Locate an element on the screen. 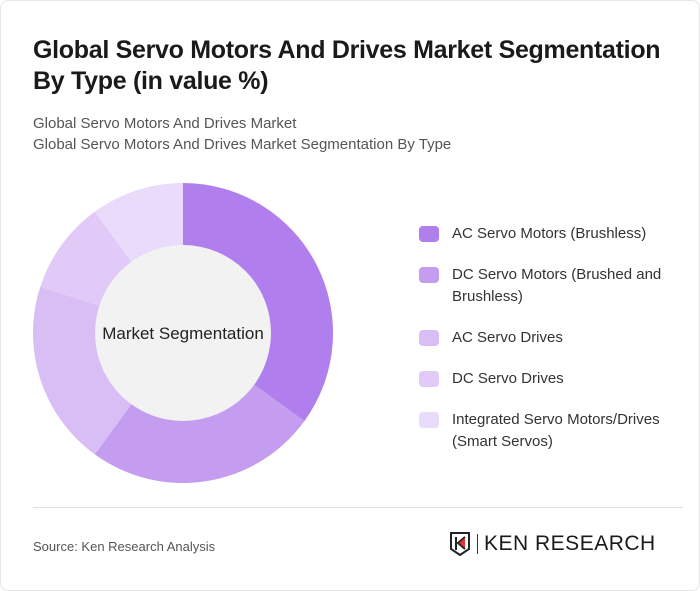 This screenshot has width=700, height=591. legend-item: DC Servo Drives is located at coordinates (549, 379).